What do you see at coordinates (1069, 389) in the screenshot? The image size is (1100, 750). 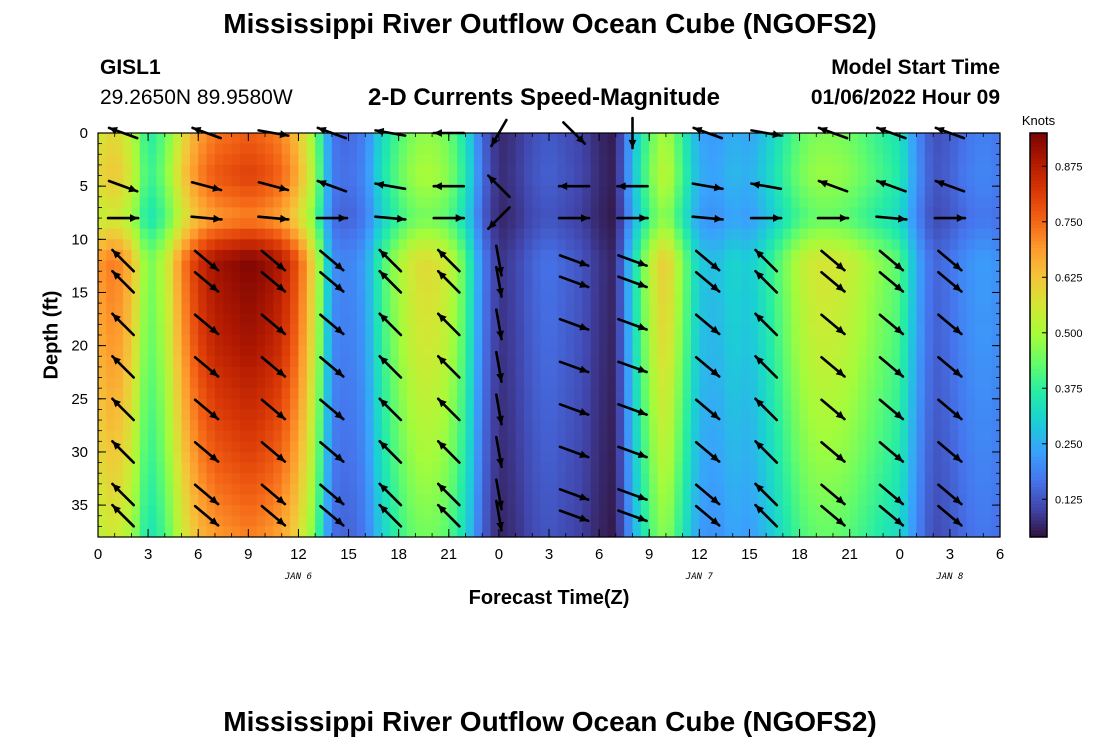 I see `colorbar-tick-label: 0.375` at bounding box center [1069, 389].